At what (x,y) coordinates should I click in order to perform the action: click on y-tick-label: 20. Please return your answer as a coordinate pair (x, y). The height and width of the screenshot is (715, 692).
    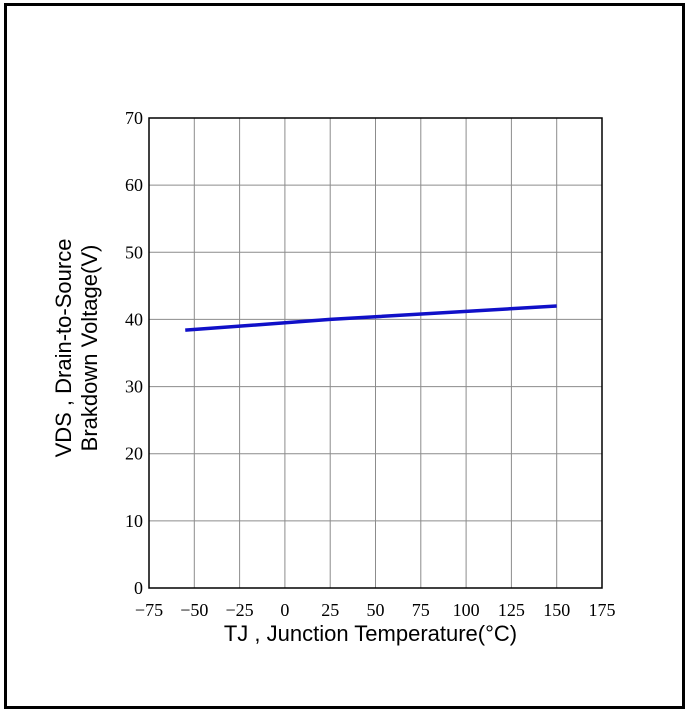
    Looking at the image, I should click on (134, 454).